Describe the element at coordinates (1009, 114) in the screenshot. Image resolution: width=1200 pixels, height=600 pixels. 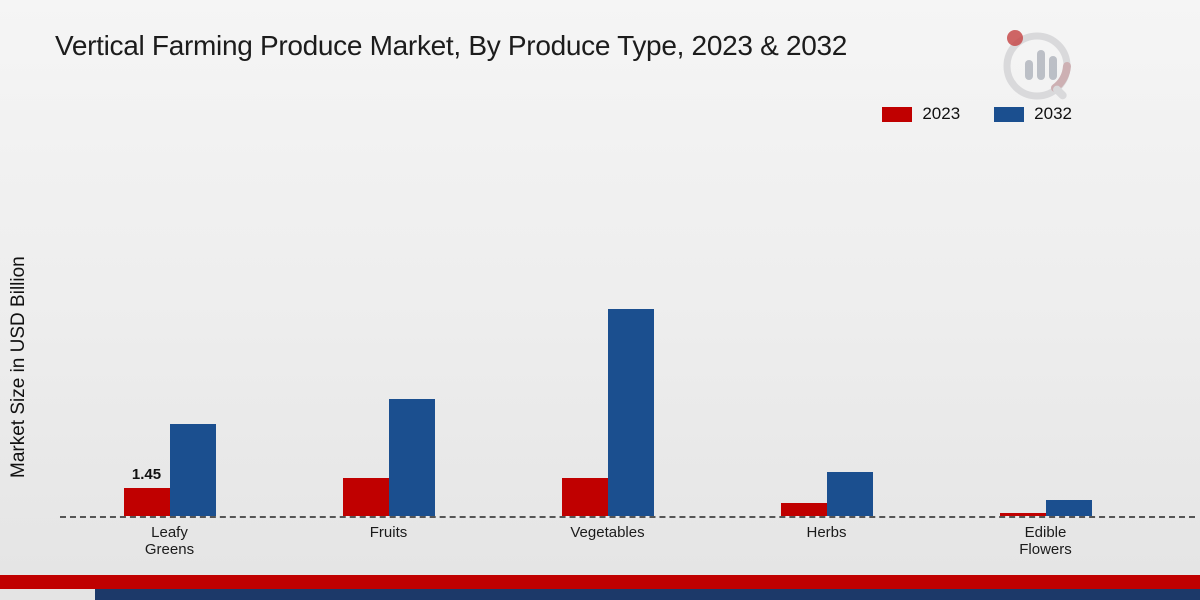
I see `legend-swatch-2032` at that location.